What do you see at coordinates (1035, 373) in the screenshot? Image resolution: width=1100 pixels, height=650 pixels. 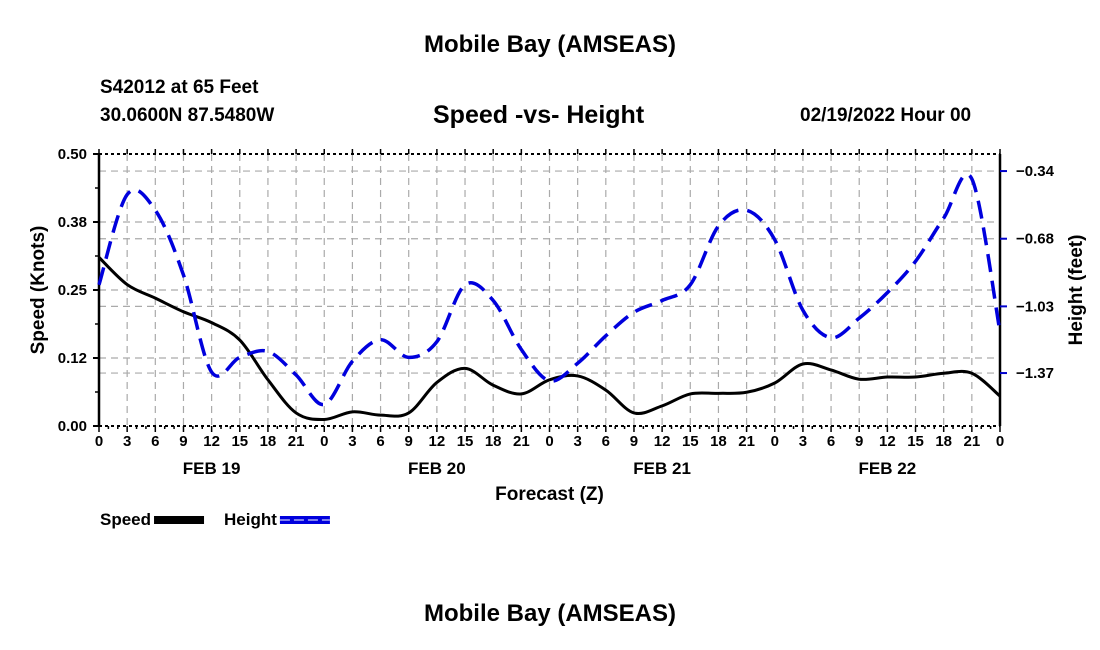 I see `y2-tick-label: −1.37` at bounding box center [1035, 373].